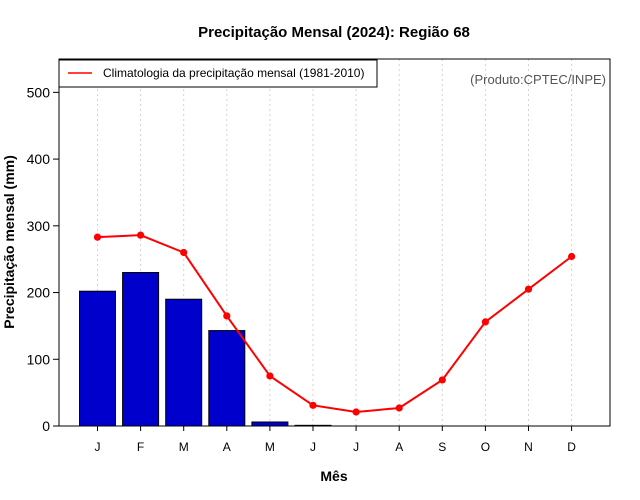 Image resolution: width=640 pixels, height=500 pixels. What do you see at coordinates (205, 349) in the screenshot?
I see `bar-series` at bounding box center [205, 349].